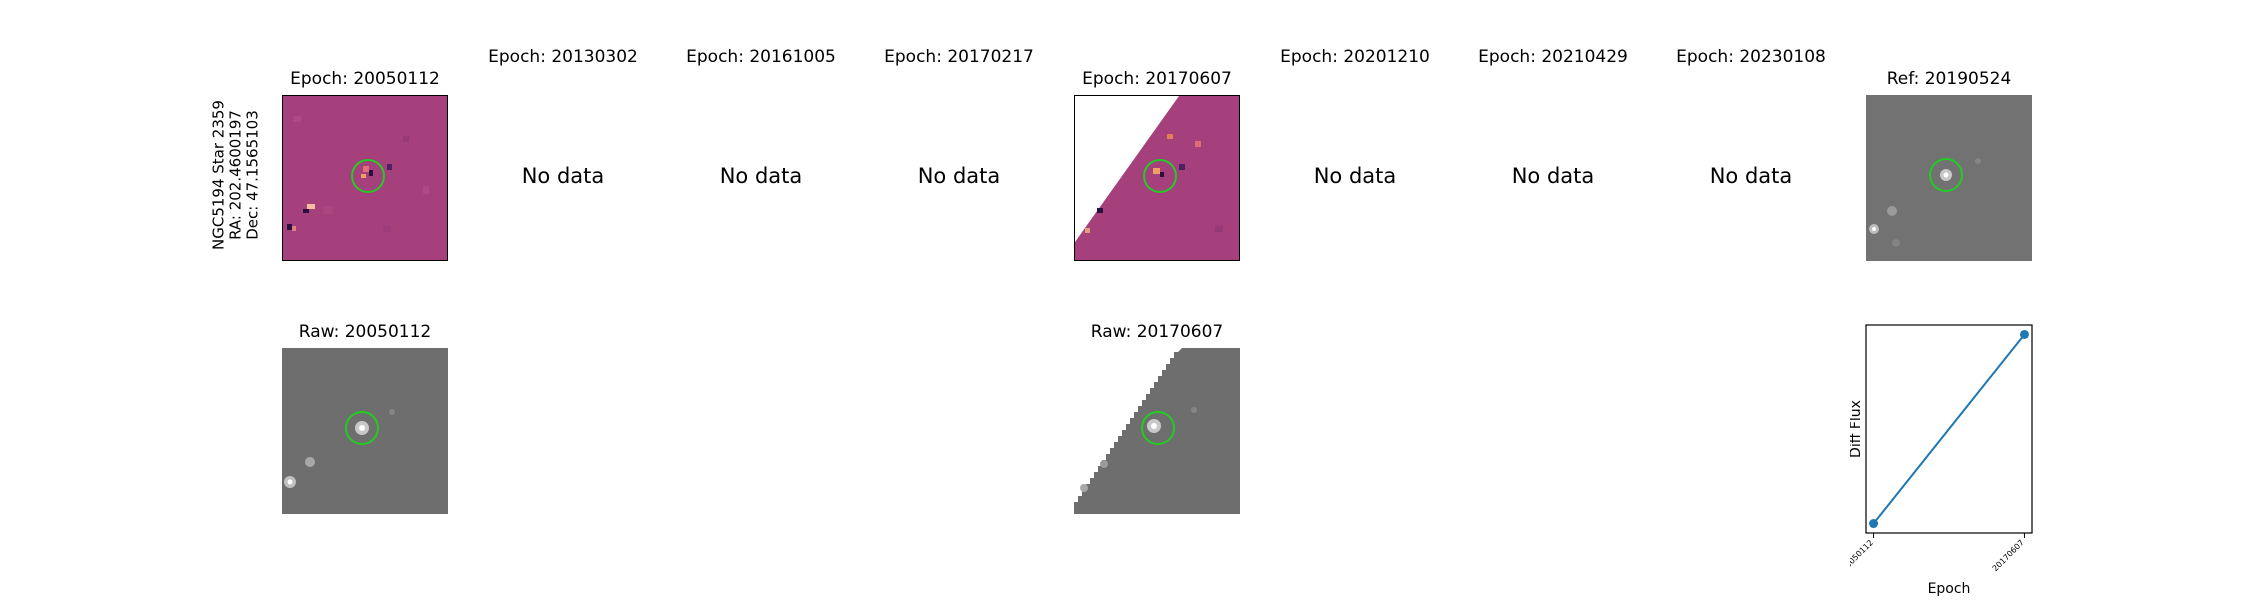 This screenshot has width=2250, height=600. What do you see at coordinates (761, 57) in the screenshot?
I see `epoch-title-3: Epoch: 20161005` at bounding box center [761, 57].